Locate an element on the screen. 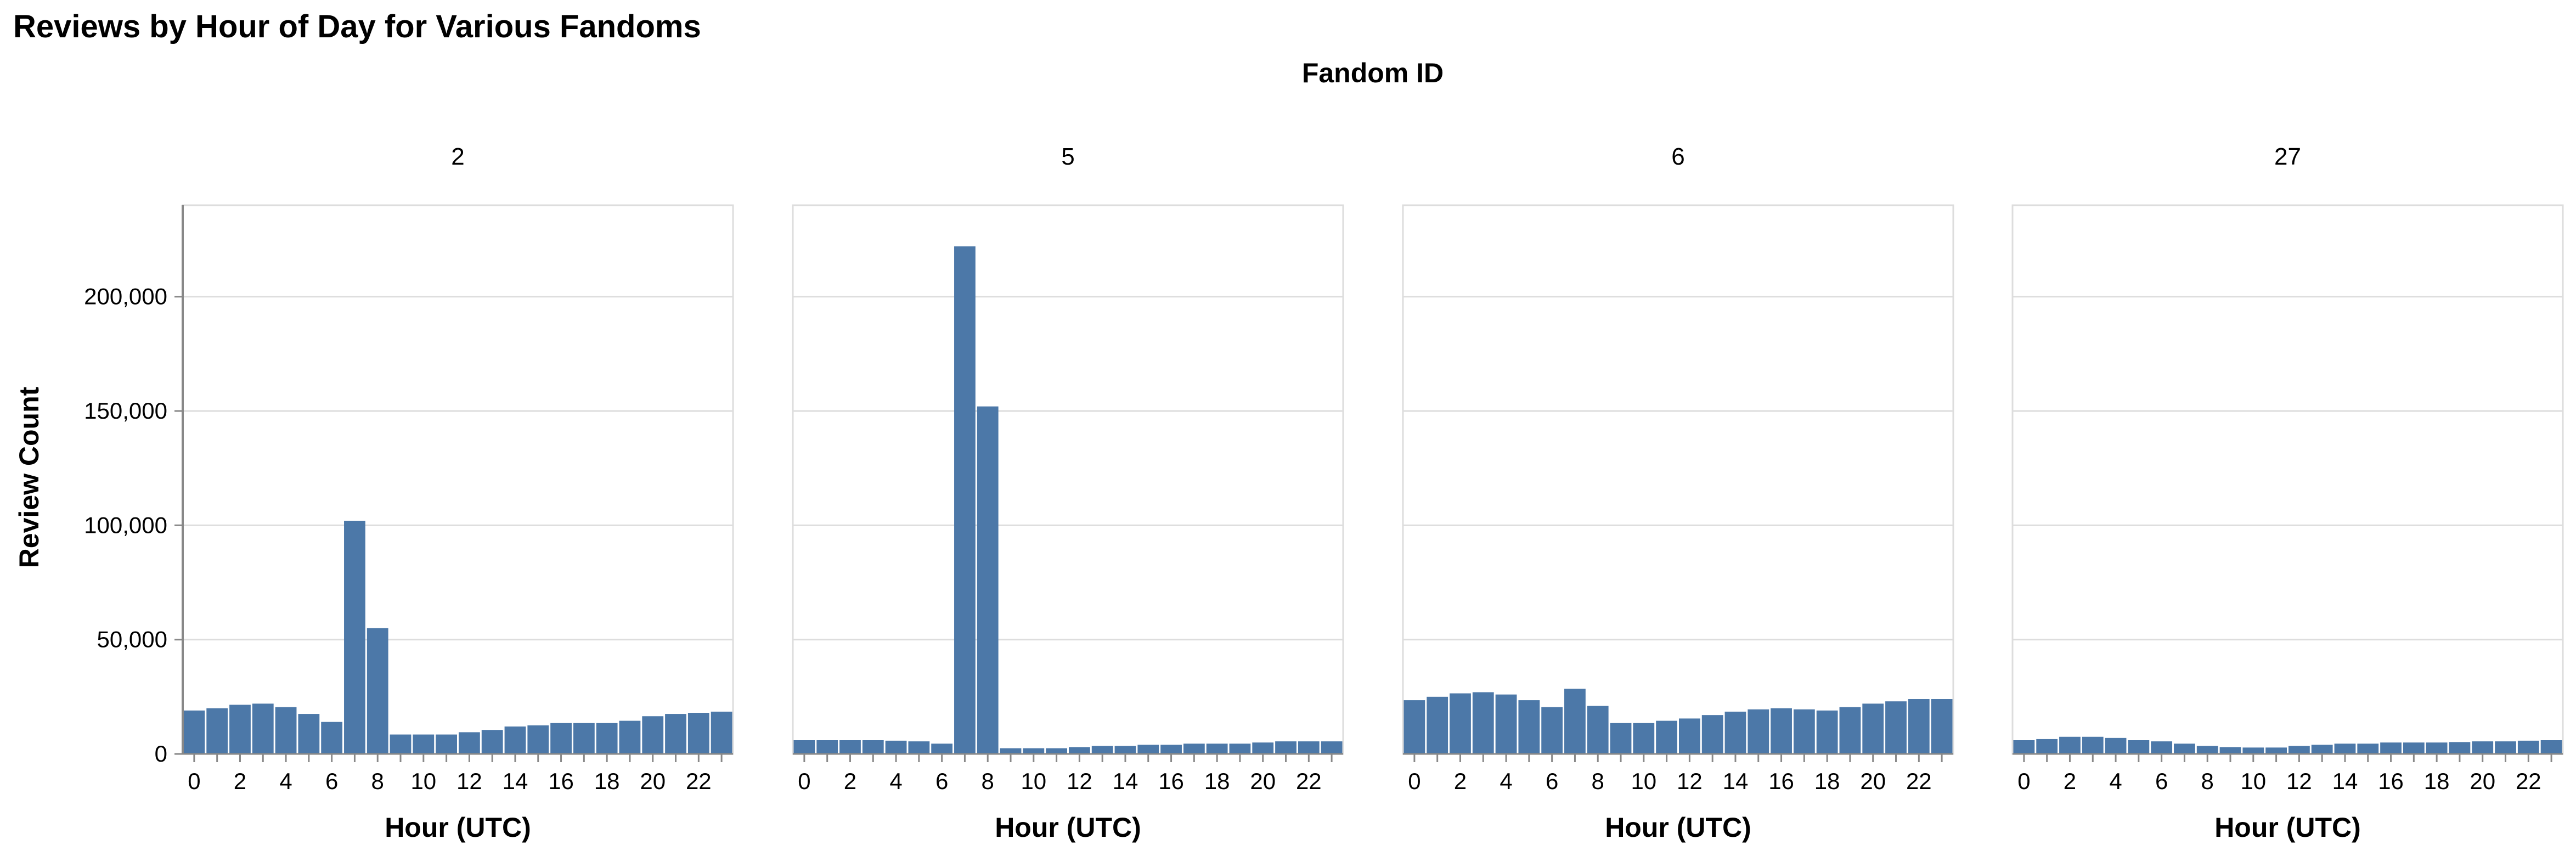 This screenshot has height=856, width=2576. x-tick-label: 4 is located at coordinates (896, 781).